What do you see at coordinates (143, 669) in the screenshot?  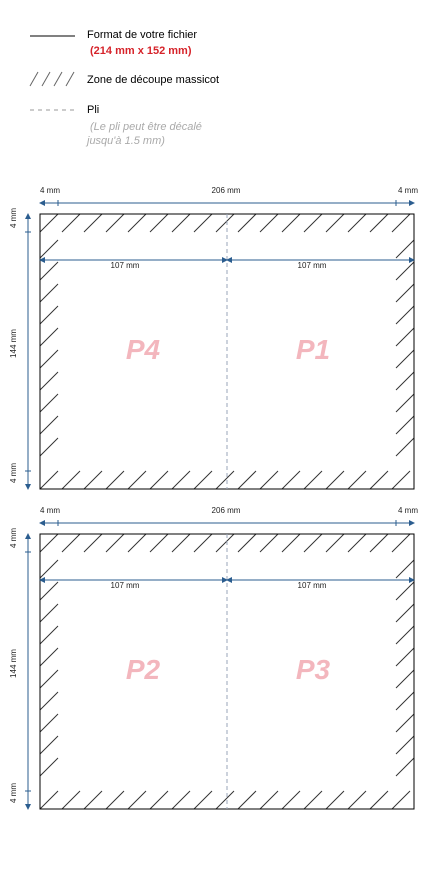 I see `page-label: P2` at bounding box center [143, 669].